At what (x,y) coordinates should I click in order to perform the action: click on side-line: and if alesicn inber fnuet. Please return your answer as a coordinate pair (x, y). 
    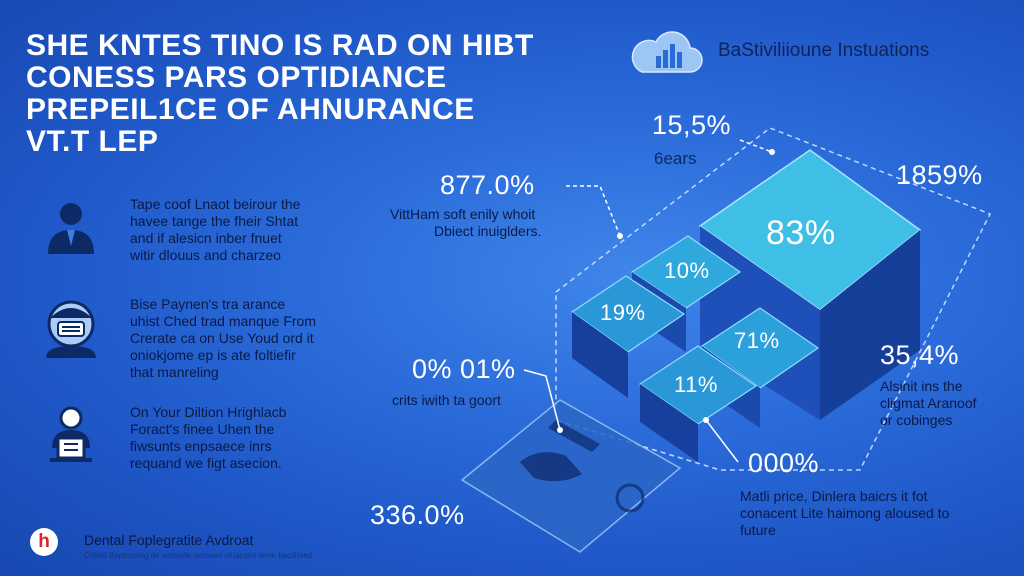
    Looking at the image, I should click on (206, 238).